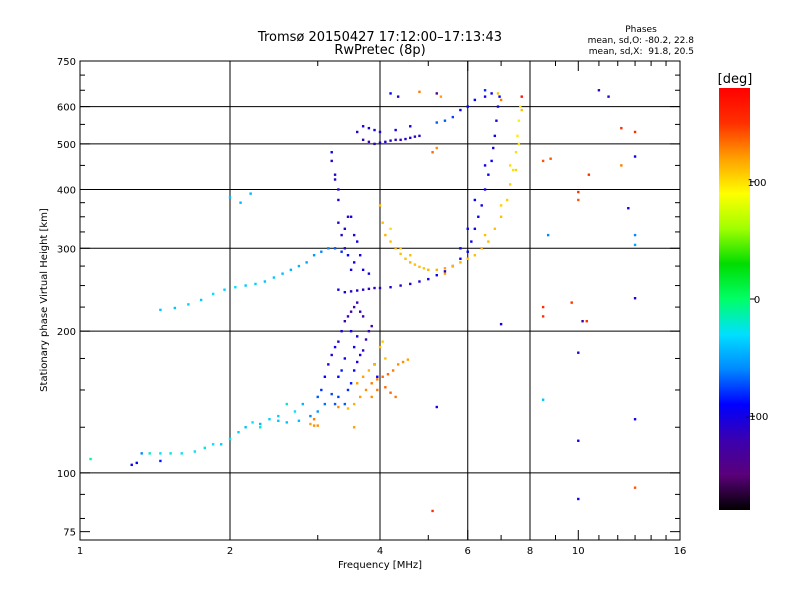 This screenshot has width=800, height=600. I want to click on y-tick-labels: 75 100 200 300 400 500 600 750, so click(66, 298).